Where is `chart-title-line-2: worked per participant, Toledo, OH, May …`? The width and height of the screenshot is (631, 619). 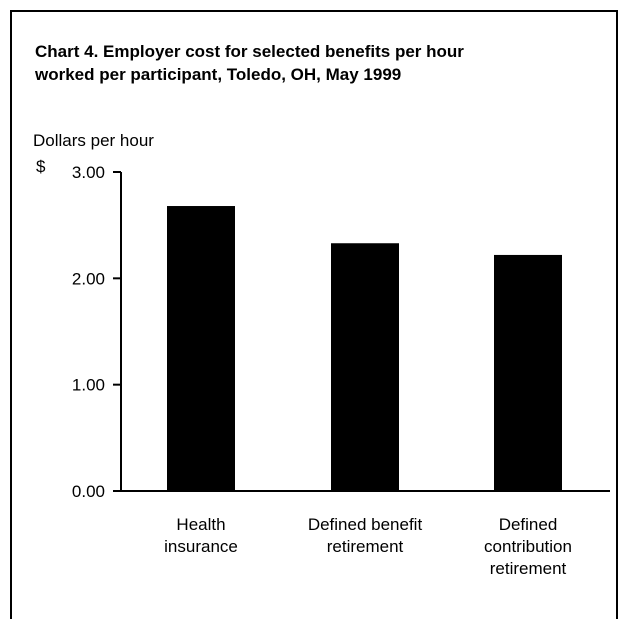
chart-title-line-2: worked per participant, Toledo, OH, May … is located at coordinates (218, 74).